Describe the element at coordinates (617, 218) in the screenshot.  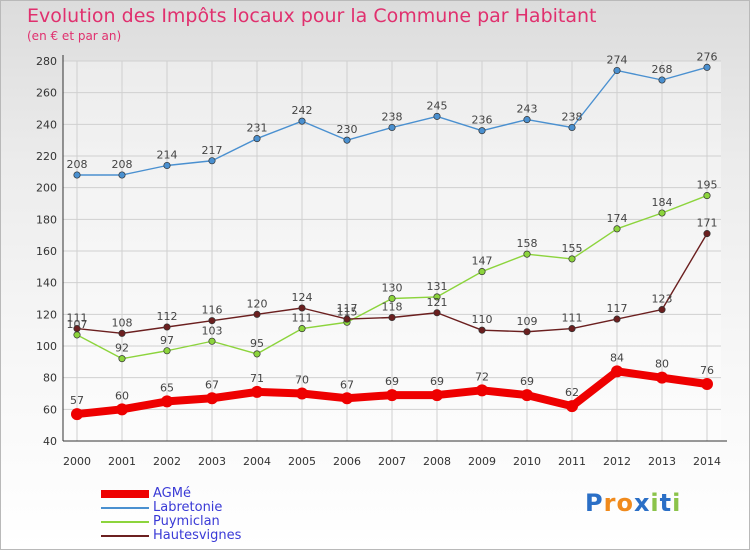
I see `data-label: 174` at that location.